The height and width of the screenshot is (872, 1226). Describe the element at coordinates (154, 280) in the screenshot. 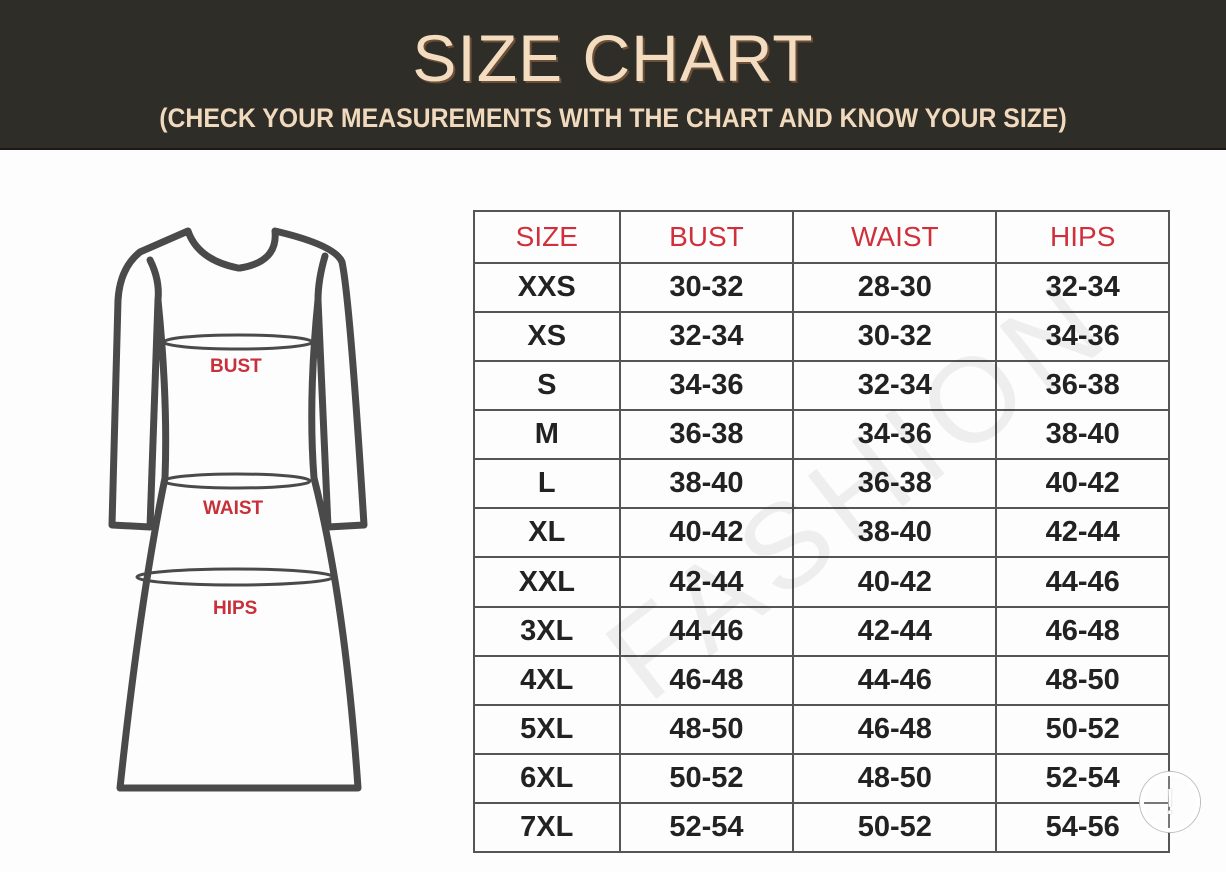

I see `sleeve-seam-left` at that location.